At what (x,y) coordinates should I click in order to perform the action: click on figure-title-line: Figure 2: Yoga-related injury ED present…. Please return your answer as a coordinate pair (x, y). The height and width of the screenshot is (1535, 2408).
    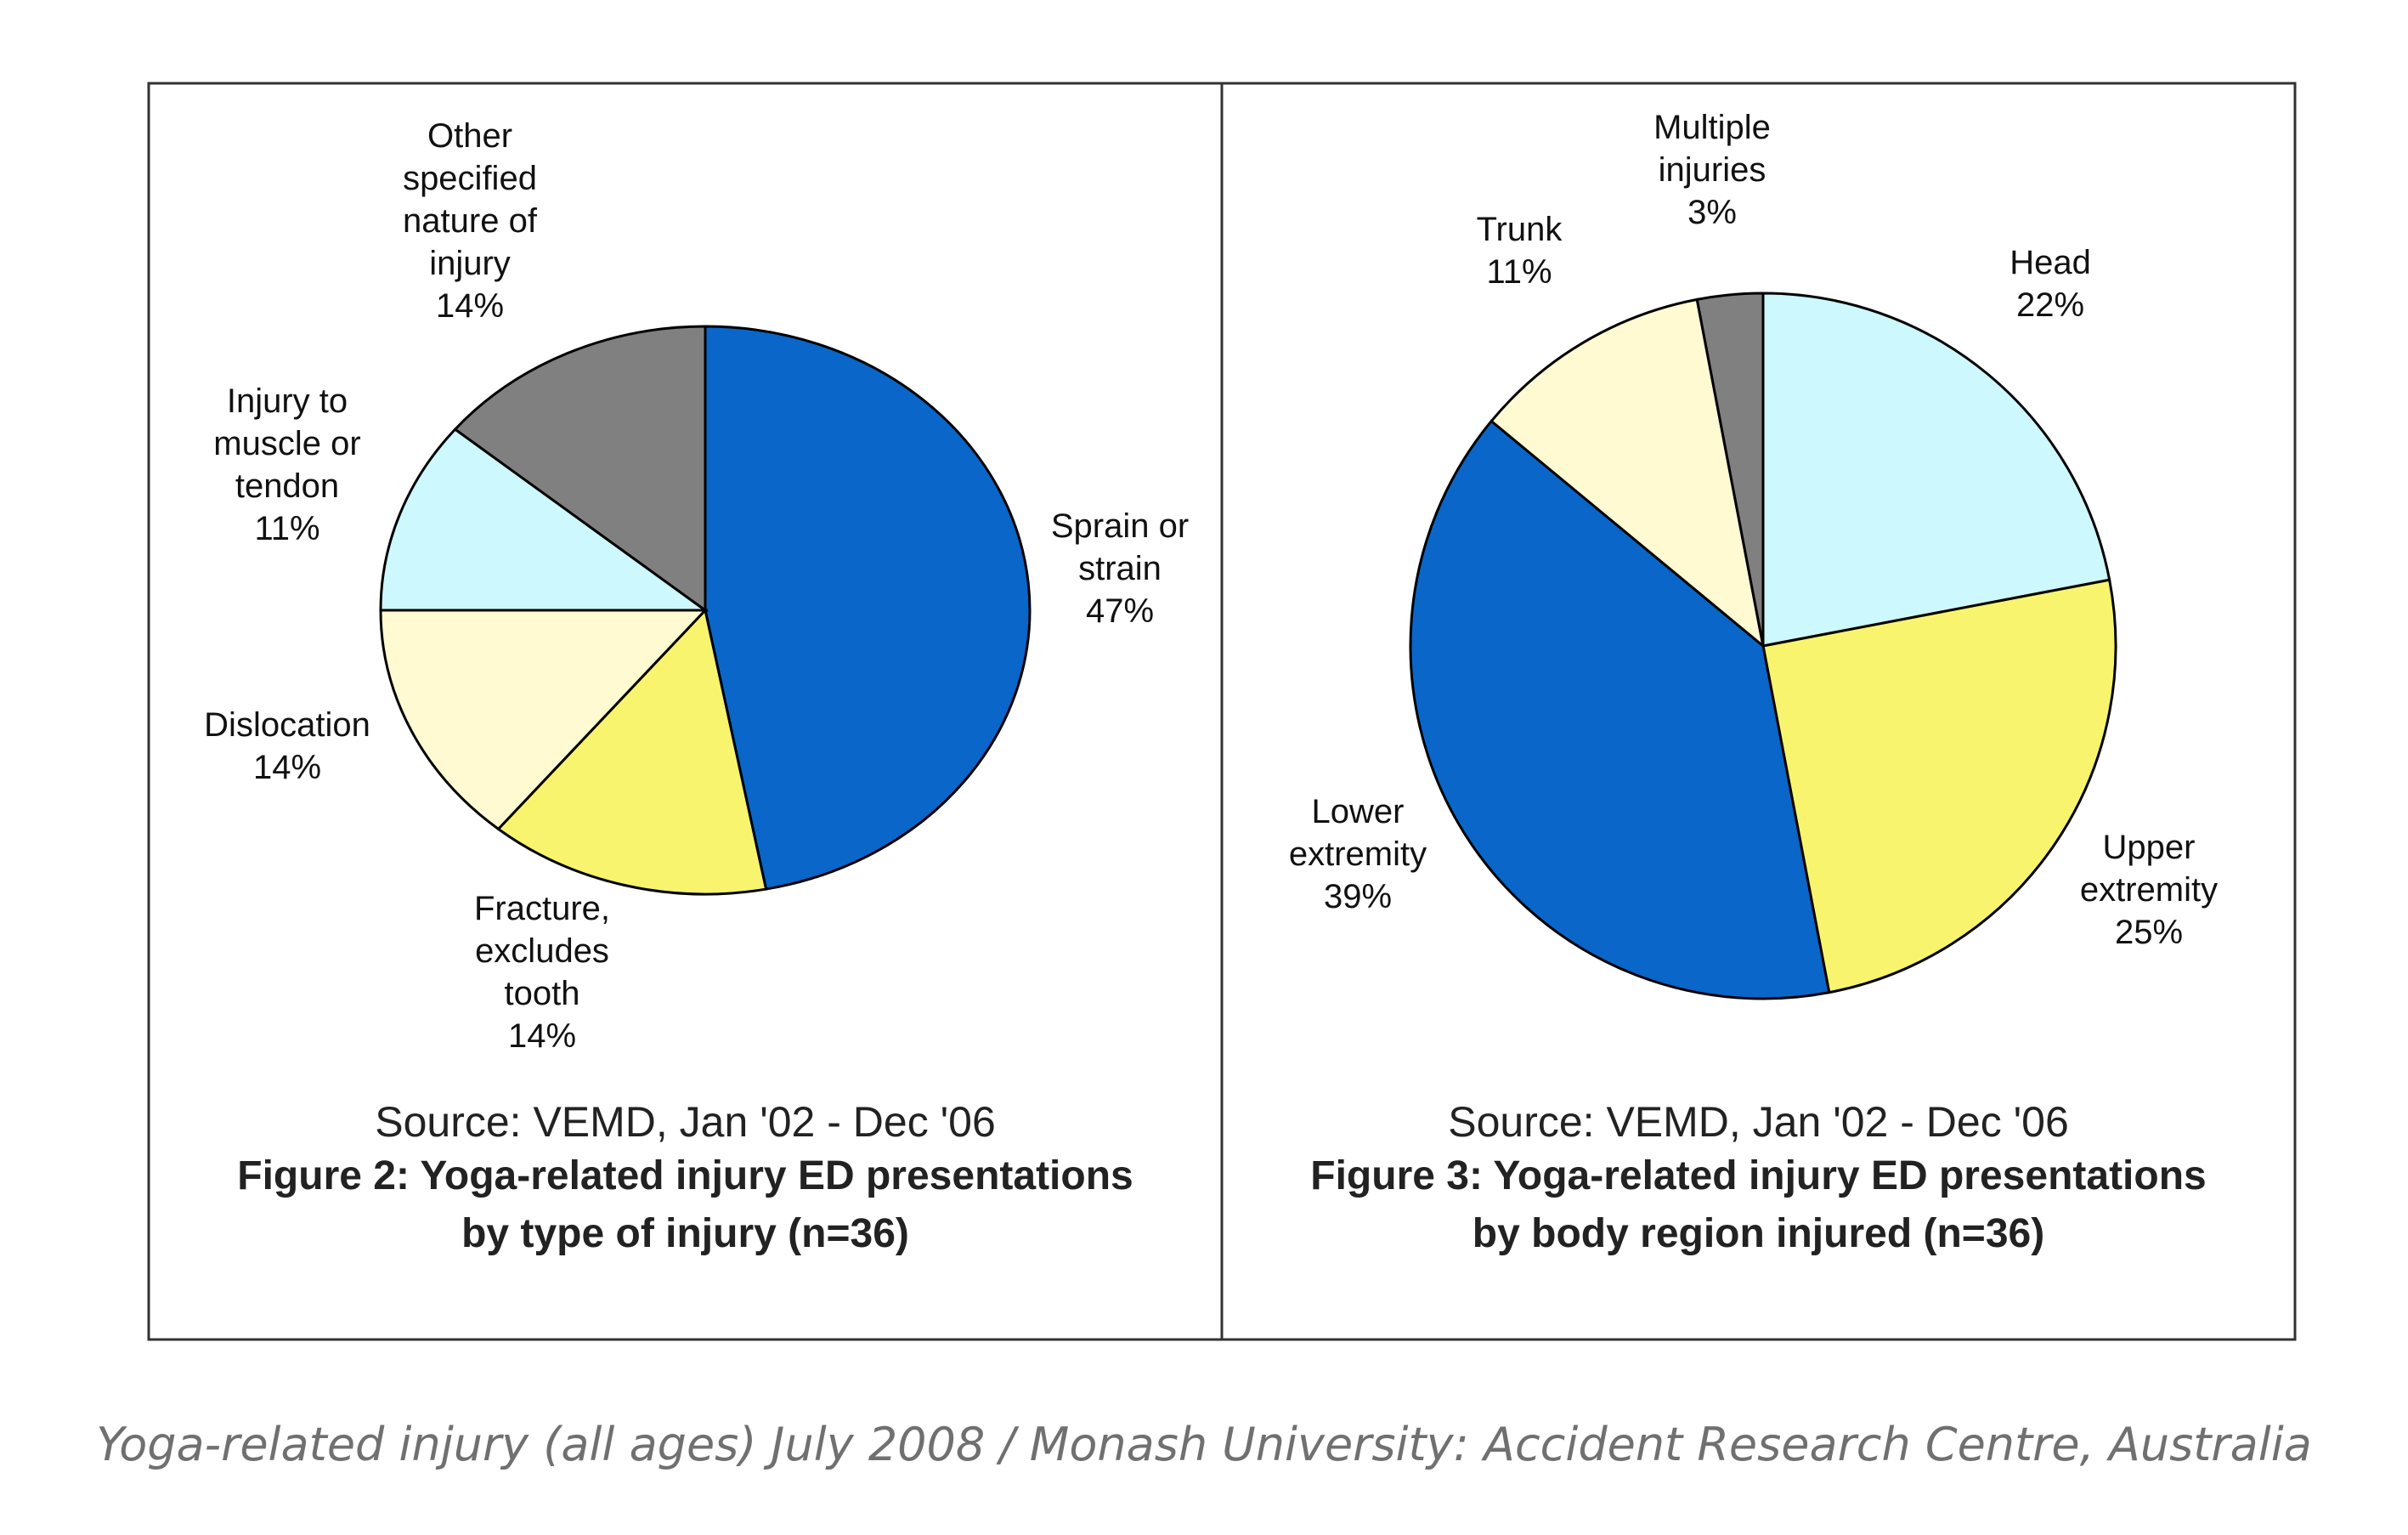
    Looking at the image, I should click on (685, 1175).